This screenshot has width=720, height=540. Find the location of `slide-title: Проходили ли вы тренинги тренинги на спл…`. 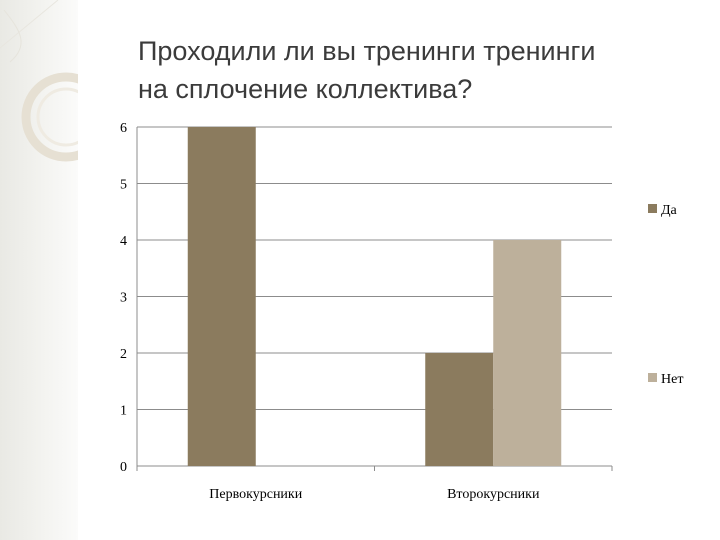

slide-title: Проходили ли вы тренинги тренинги на спл… is located at coordinates (418, 70).